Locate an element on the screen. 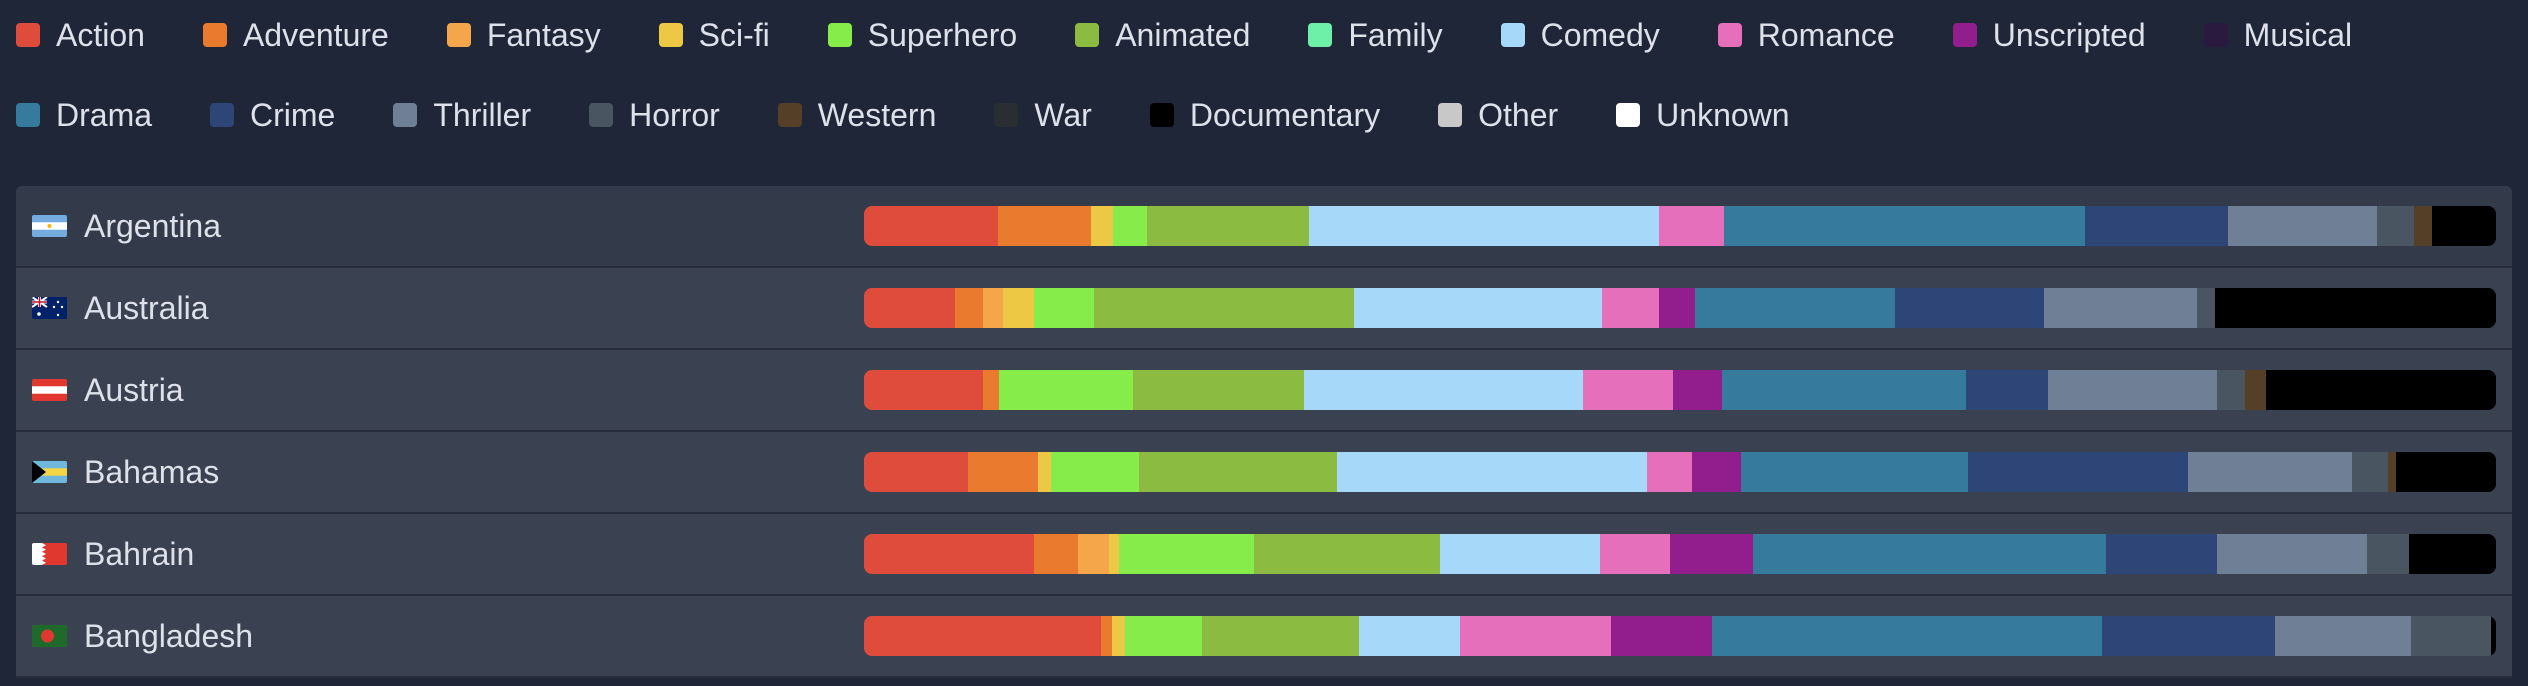  country-row-australia: Australia is located at coordinates (1264, 309).